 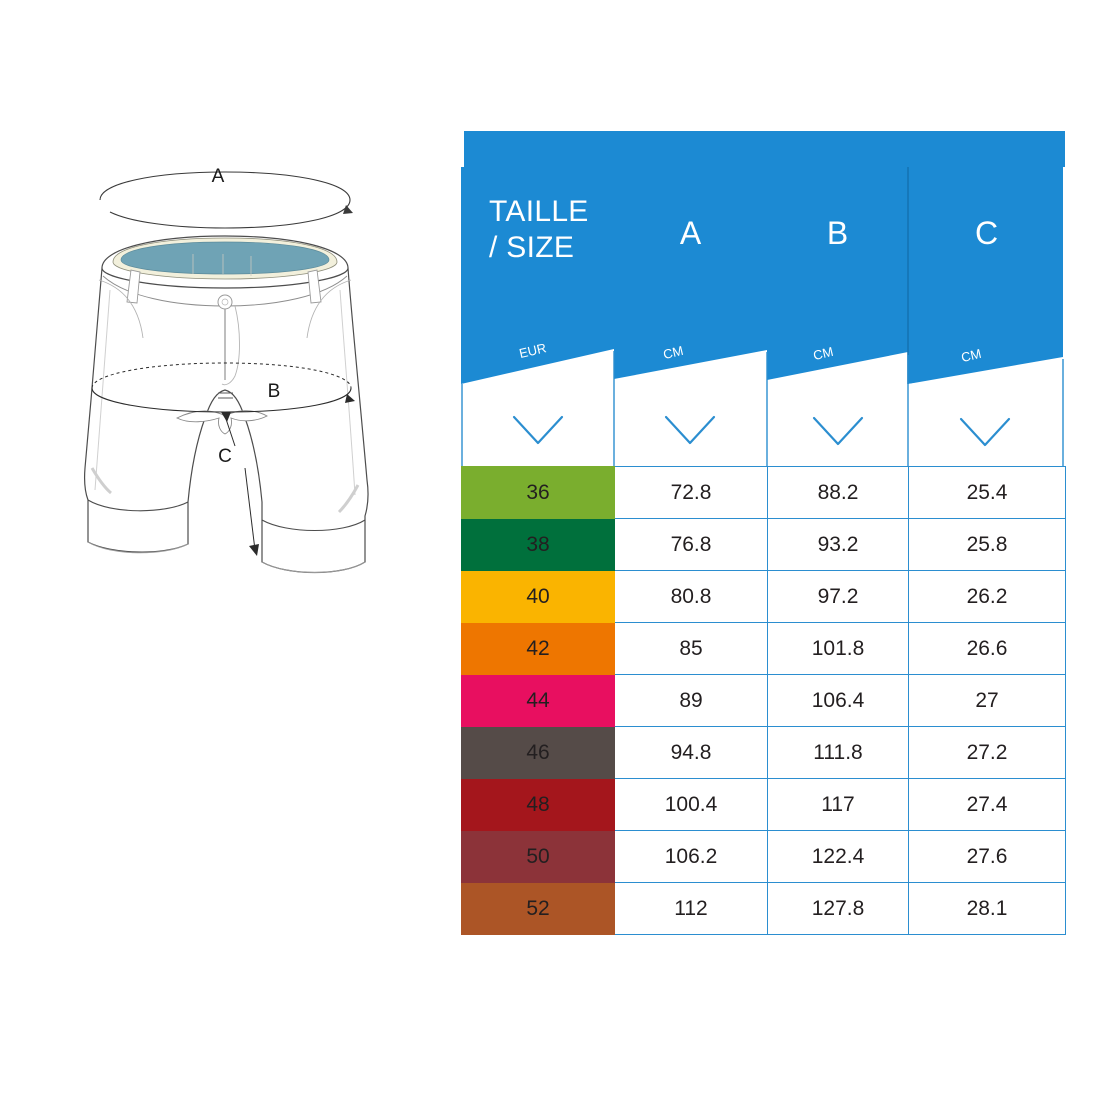 What do you see at coordinates (838, 752) in the screenshot?
I see `measure-cell-b: 111.8` at bounding box center [838, 752].